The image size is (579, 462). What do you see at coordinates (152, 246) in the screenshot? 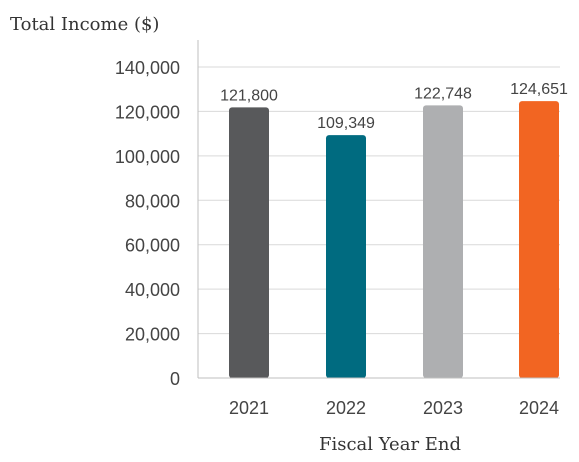
I see `y-tick-label: 60,000` at bounding box center [152, 246].